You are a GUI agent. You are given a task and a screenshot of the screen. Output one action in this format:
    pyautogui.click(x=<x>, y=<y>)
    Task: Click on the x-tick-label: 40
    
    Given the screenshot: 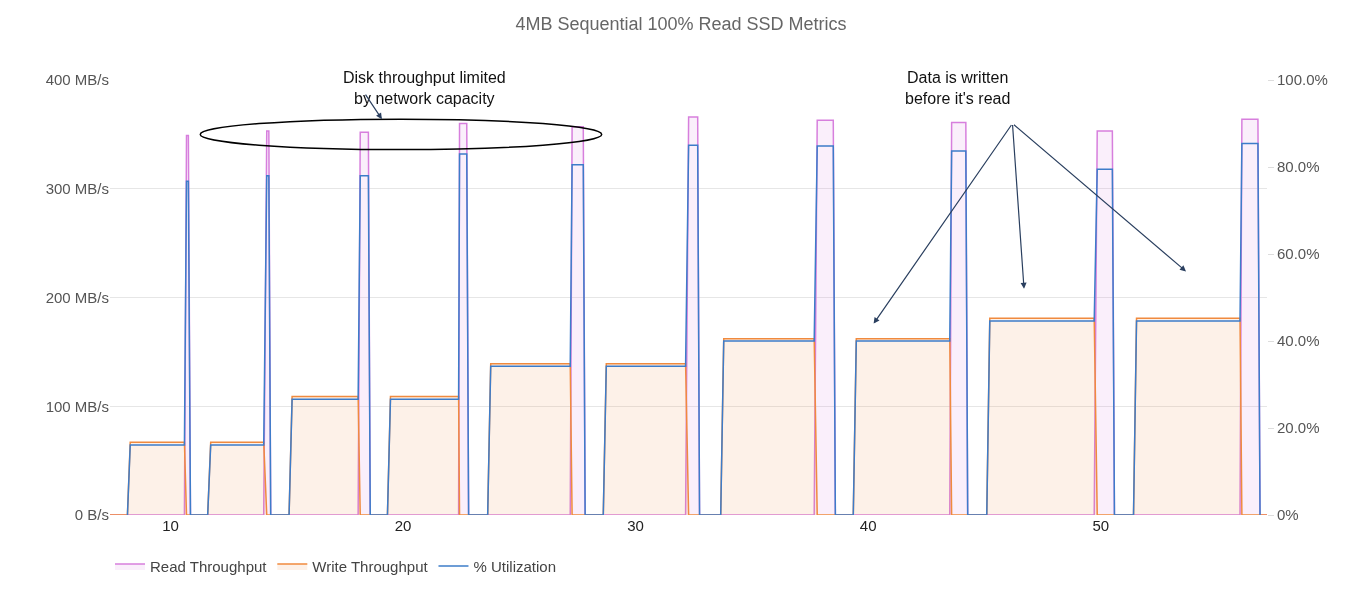 What is the action you would take?
    pyautogui.click(x=868, y=525)
    